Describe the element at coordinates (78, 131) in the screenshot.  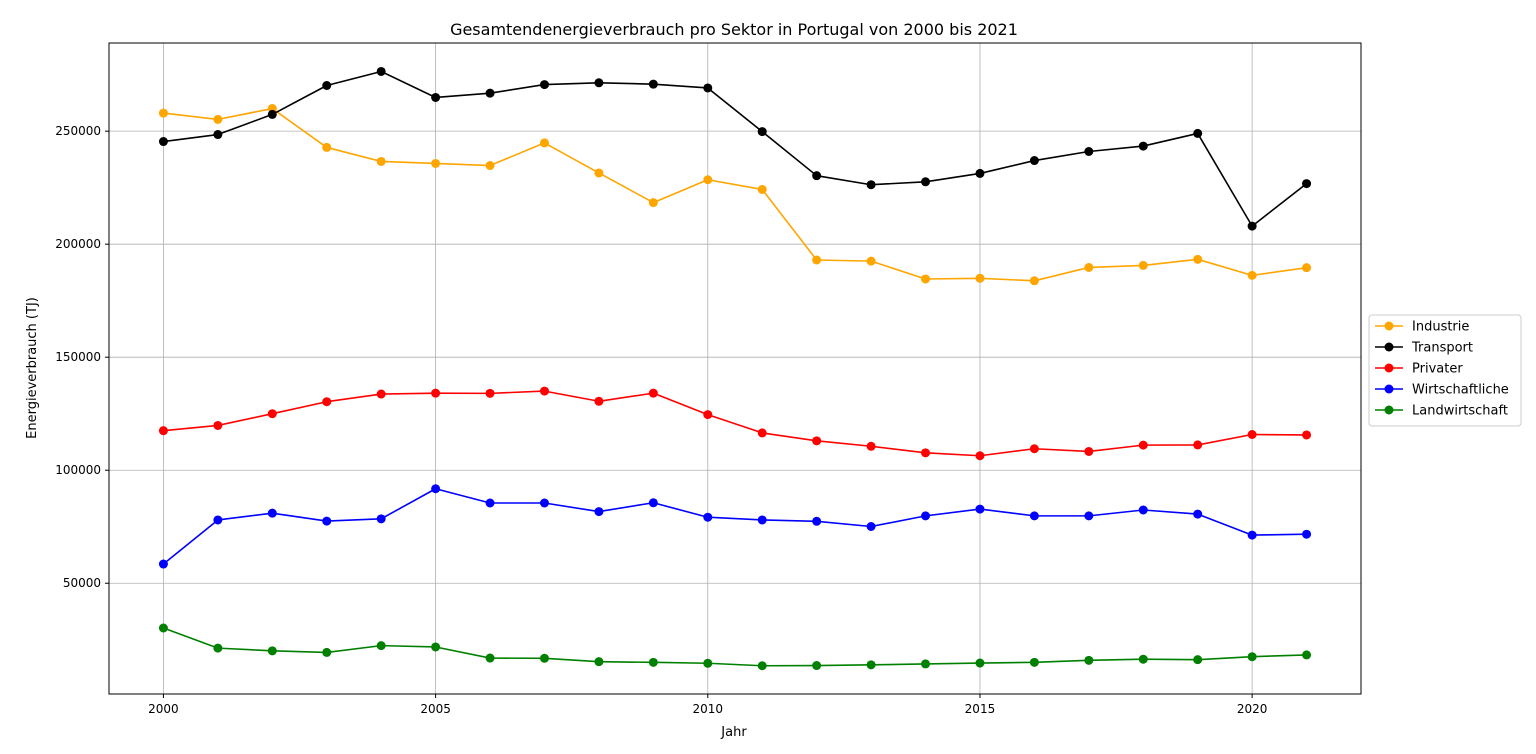
I see `y-tick-label: 250000` at that location.